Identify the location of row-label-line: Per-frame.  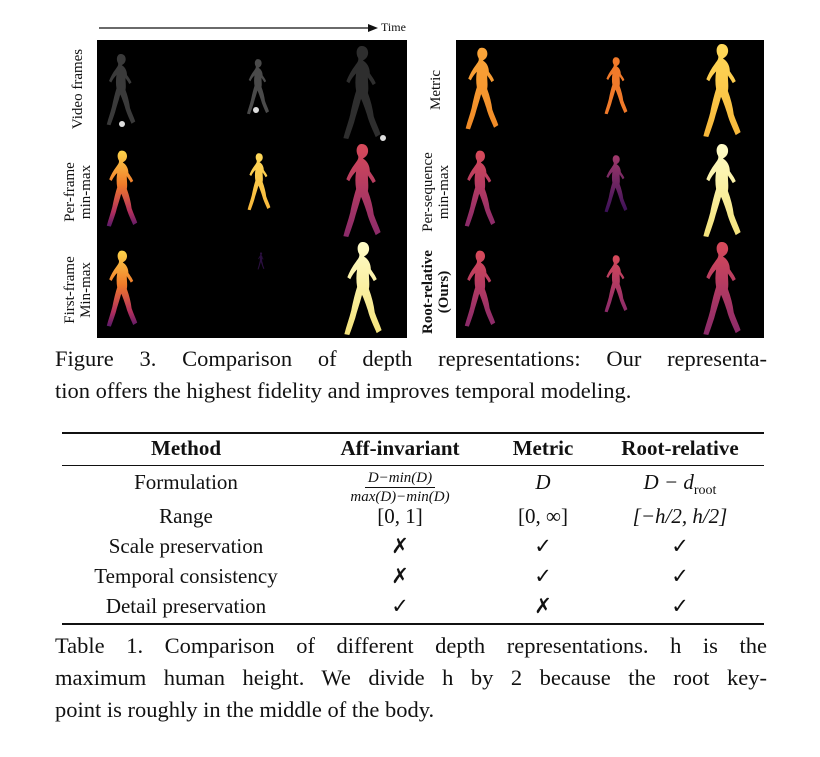
(70, 192).